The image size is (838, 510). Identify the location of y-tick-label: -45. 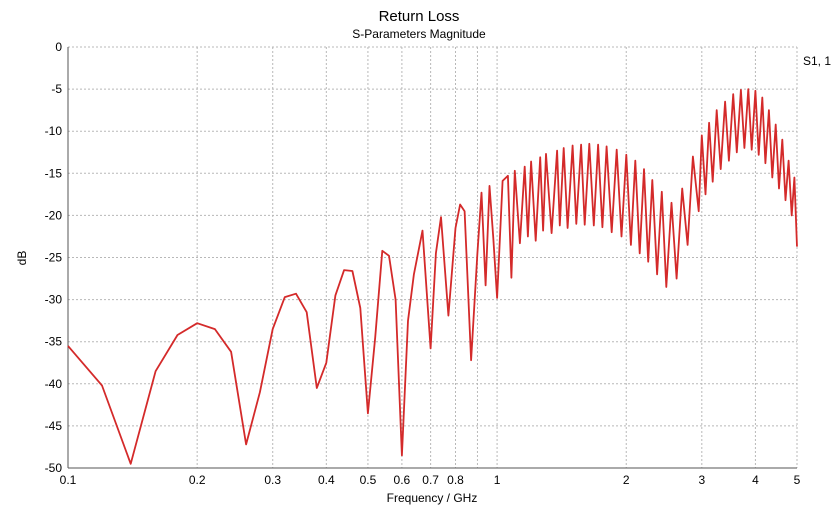
(54, 426).